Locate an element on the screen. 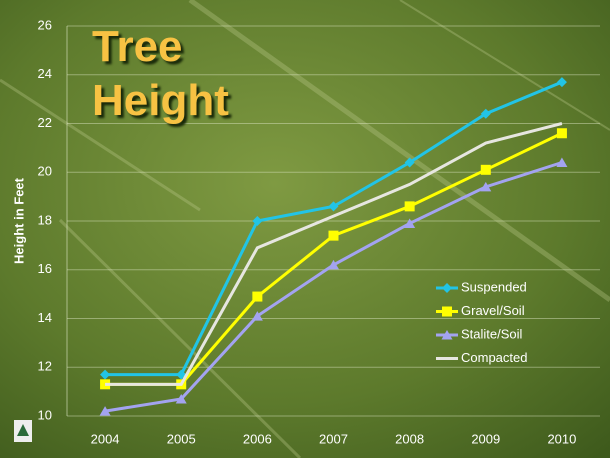  y-tick-label: 10 is located at coordinates (45, 414).